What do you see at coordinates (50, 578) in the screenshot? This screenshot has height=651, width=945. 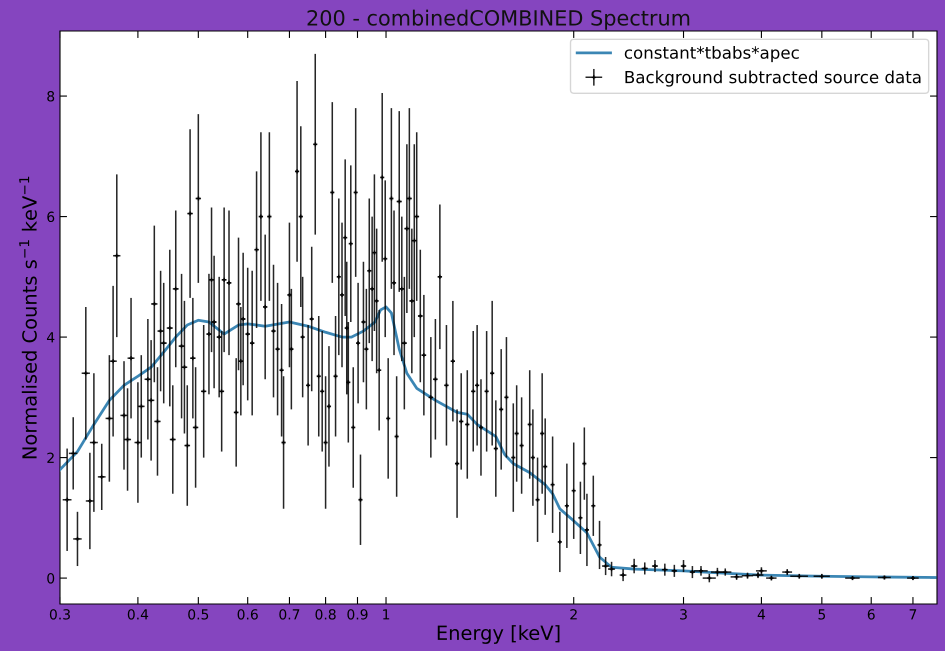 I see `y-tick-label: 0` at bounding box center [50, 578].